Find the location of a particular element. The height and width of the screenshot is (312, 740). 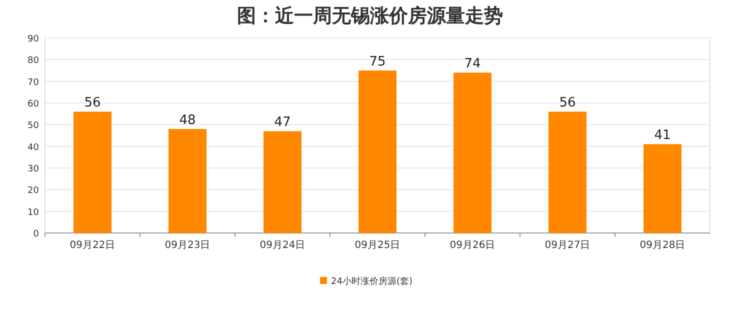

y-tick-label: 60 is located at coordinates (34, 105).